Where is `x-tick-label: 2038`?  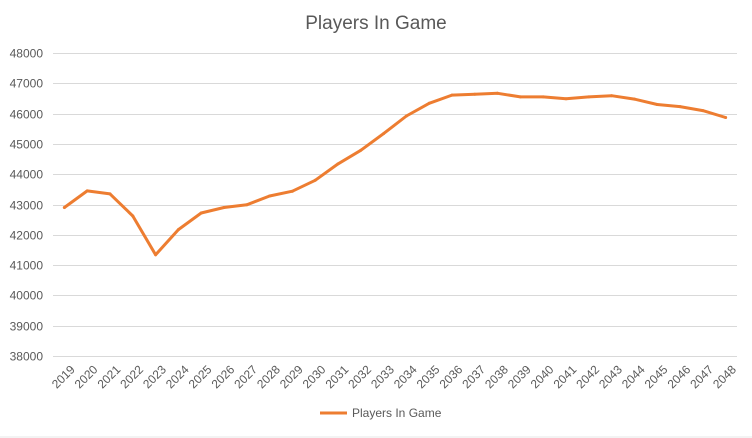 x-tick-label: 2038 is located at coordinates (496, 376).